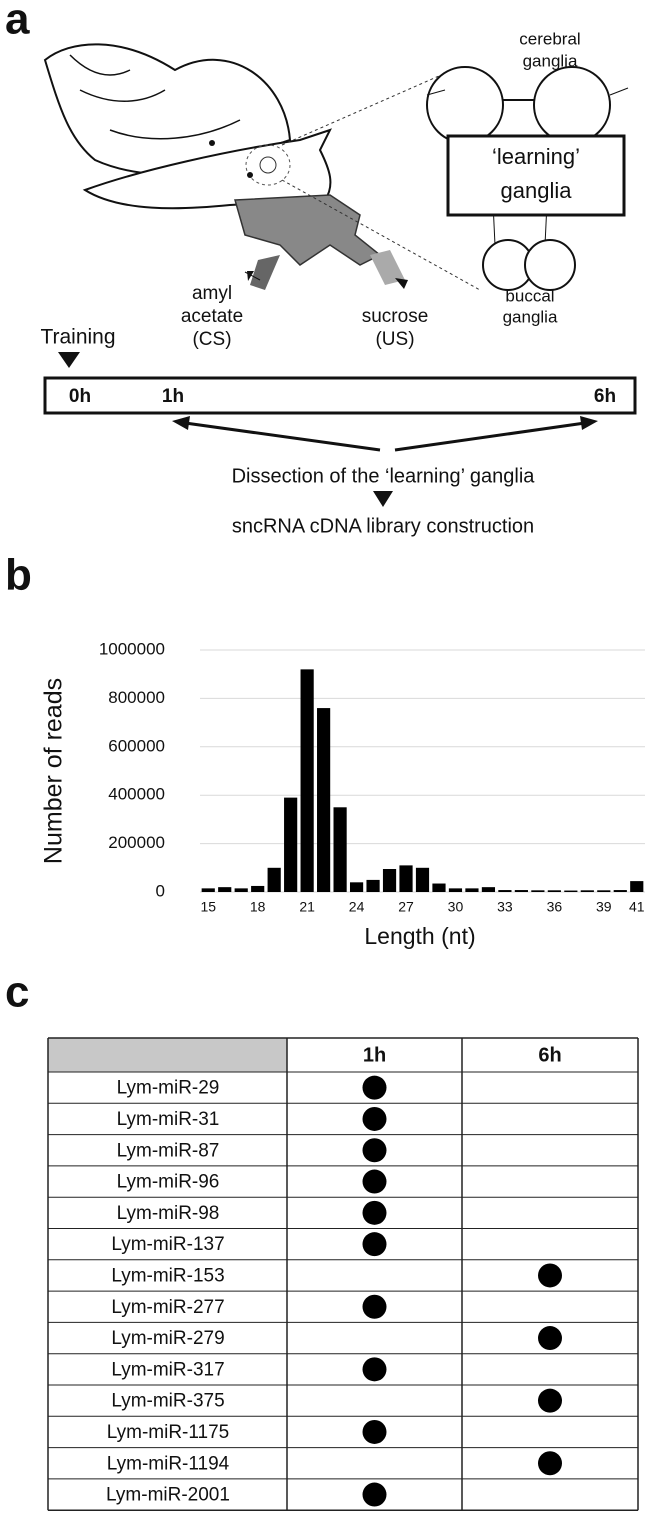 Image resolution: width=654 pixels, height=1532 pixels. Describe the element at coordinates (456, 907) in the screenshot. I see `x-tick-label: 30` at that location.